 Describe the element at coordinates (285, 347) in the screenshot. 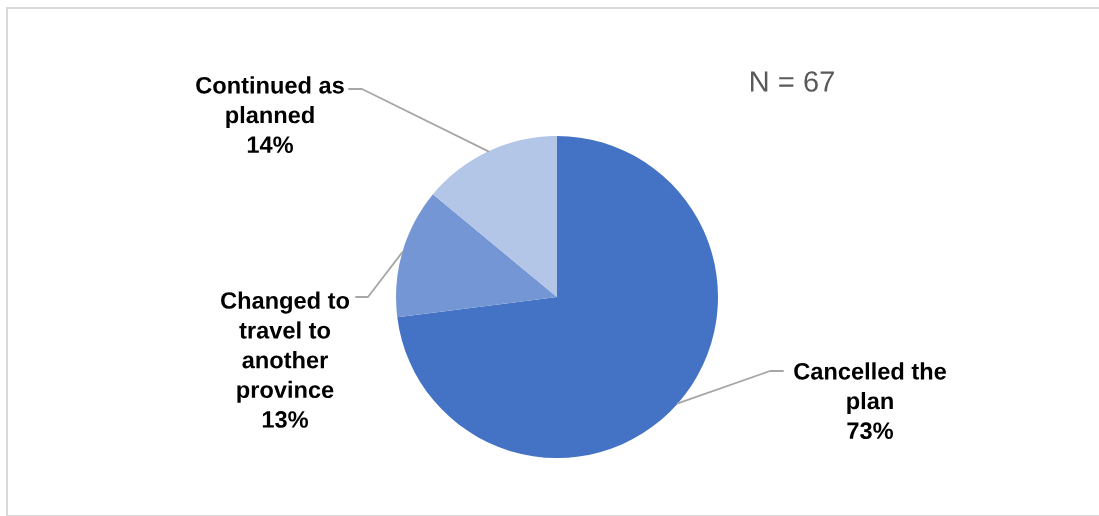

I see `slice-label: Changed to travel to another province` at that location.